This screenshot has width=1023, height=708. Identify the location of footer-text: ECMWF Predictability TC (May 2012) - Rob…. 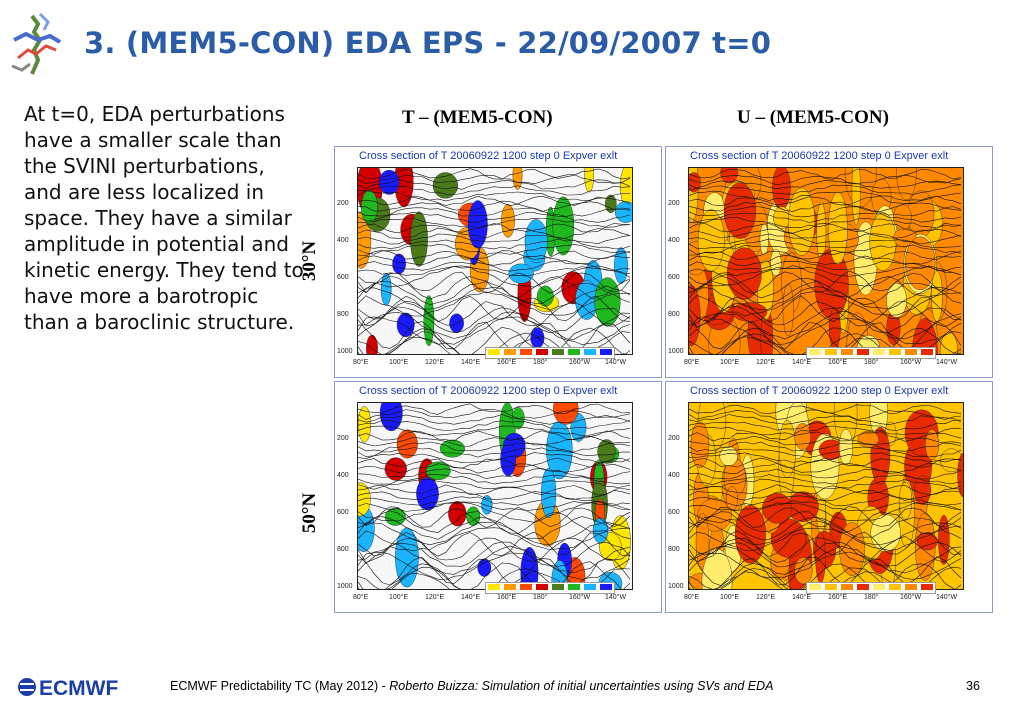
(472, 686).